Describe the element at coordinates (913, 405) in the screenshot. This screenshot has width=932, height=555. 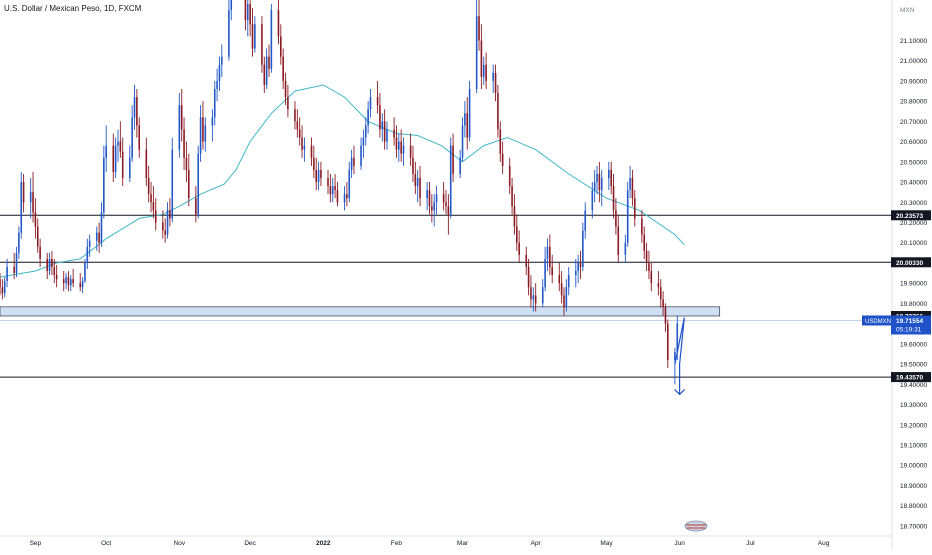
I see `y-tick-label: 19.30000` at that location.